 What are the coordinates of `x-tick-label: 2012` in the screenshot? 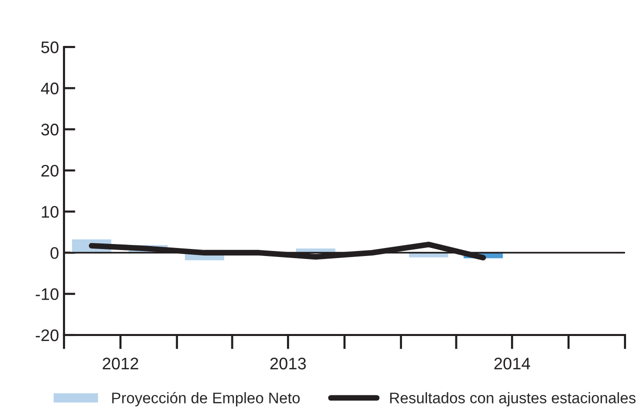 It's located at (120, 364).